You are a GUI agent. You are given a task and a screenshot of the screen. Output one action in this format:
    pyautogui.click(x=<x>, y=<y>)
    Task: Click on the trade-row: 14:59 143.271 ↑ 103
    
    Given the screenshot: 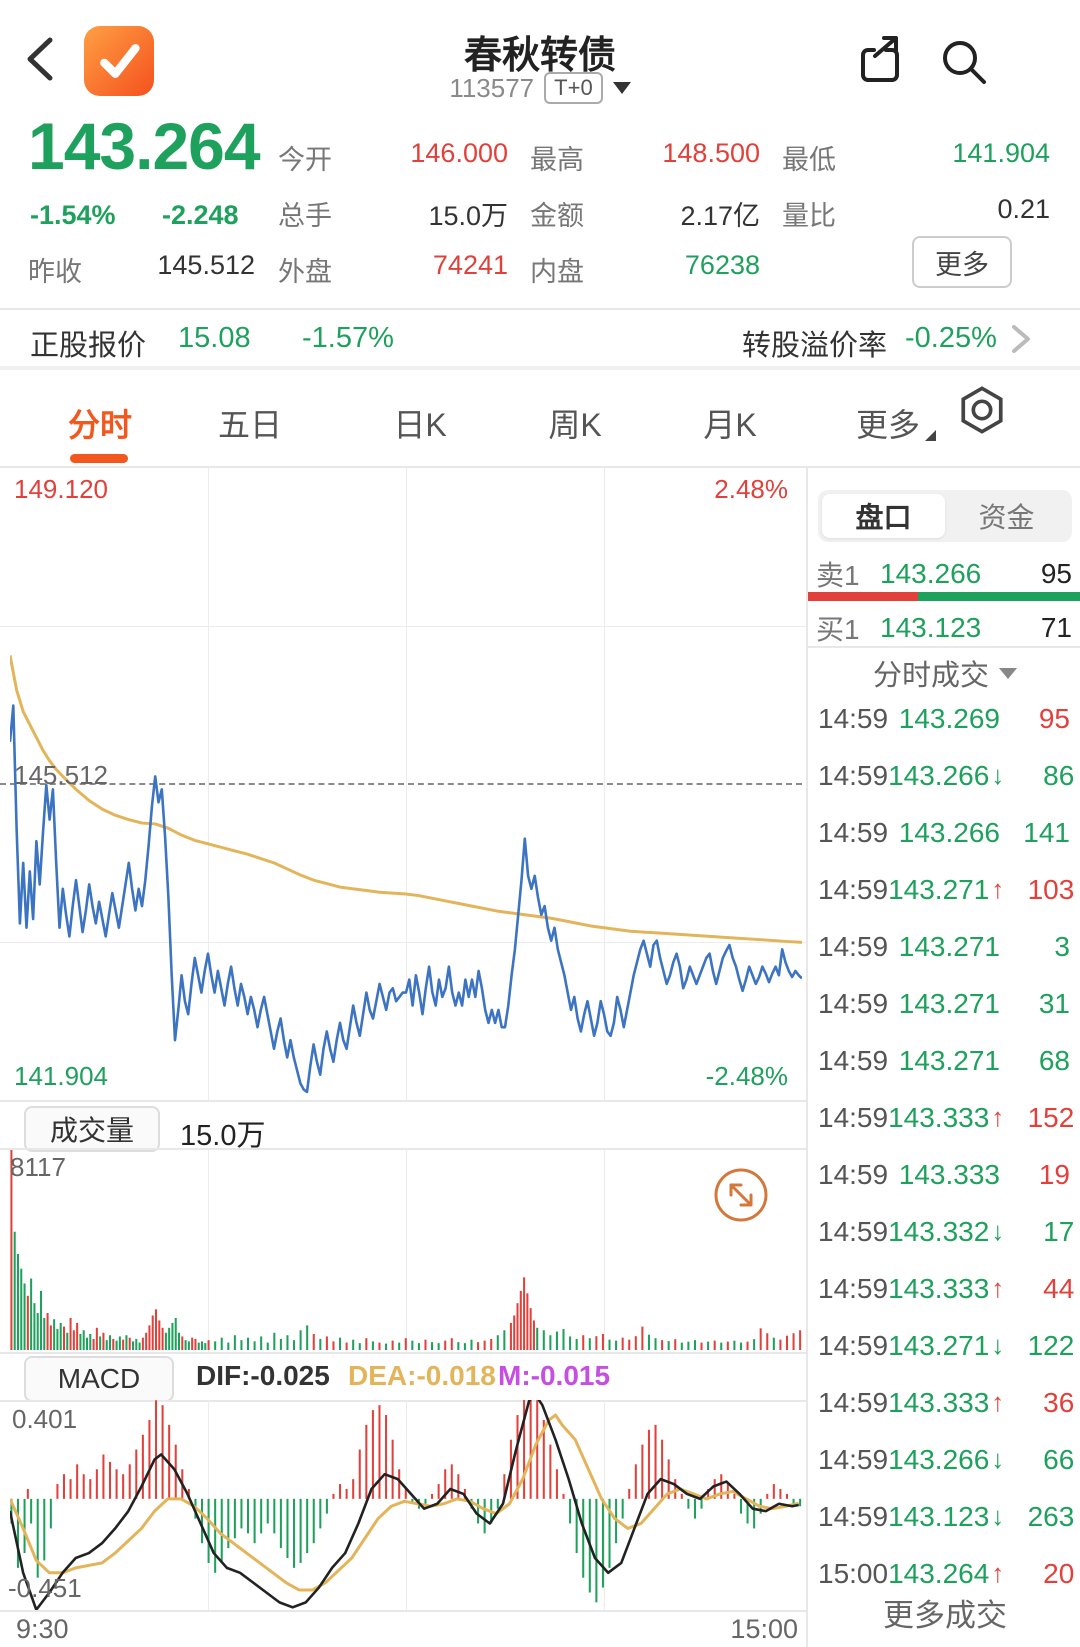 What is the action you would take?
    pyautogui.click(x=944, y=889)
    